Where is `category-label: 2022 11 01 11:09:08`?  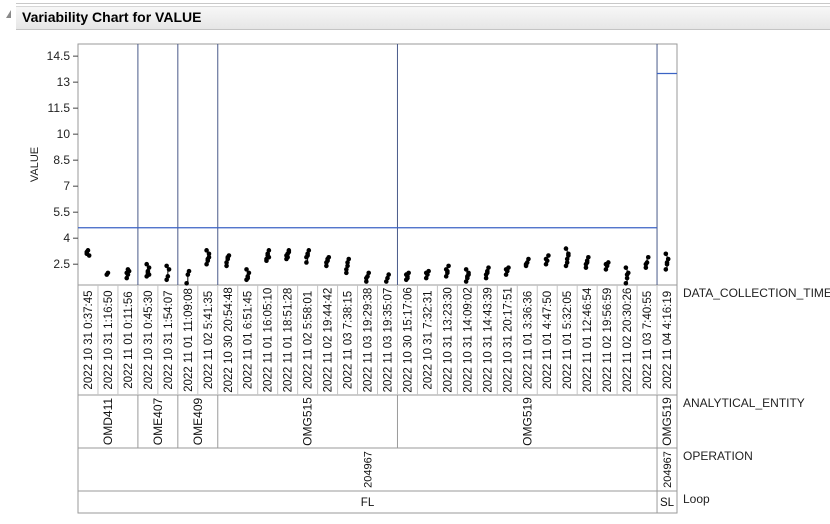 category-label: 2022 11 01 11:09:08 is located at coordinates (189, 340).